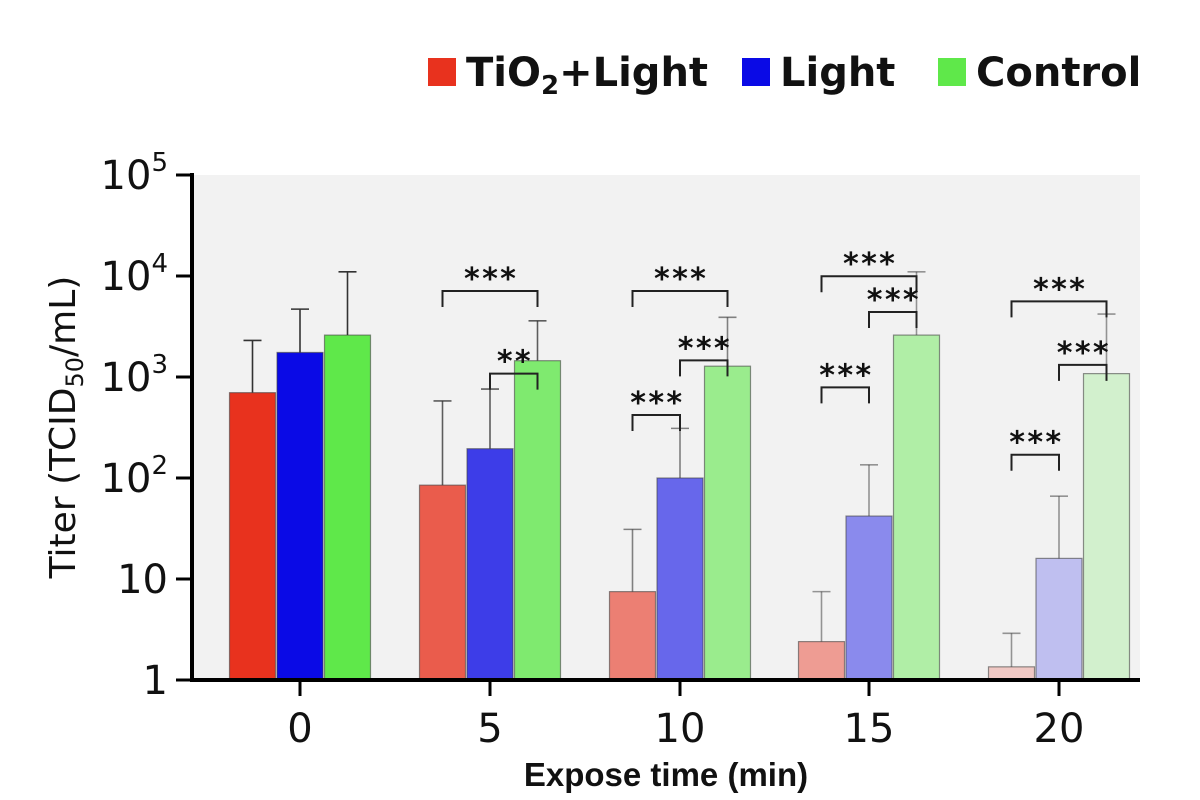  I want to click on y-tick-label: 10³, so click(134, 375).